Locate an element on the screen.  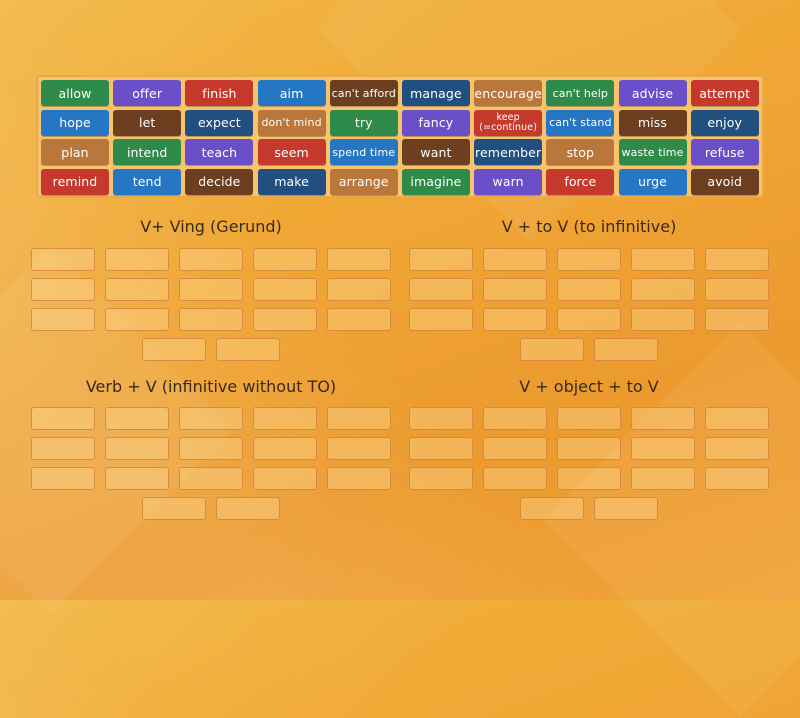
word-tile: miss is located at coordinates (652, 122).